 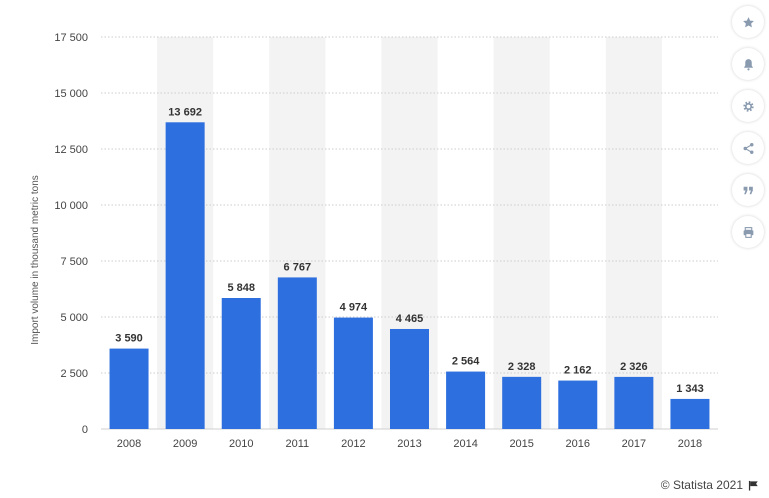 What do you see at coordinates (634, 402) in the screenshot?
I see `bar-2017` at bounding box center [634, 402].